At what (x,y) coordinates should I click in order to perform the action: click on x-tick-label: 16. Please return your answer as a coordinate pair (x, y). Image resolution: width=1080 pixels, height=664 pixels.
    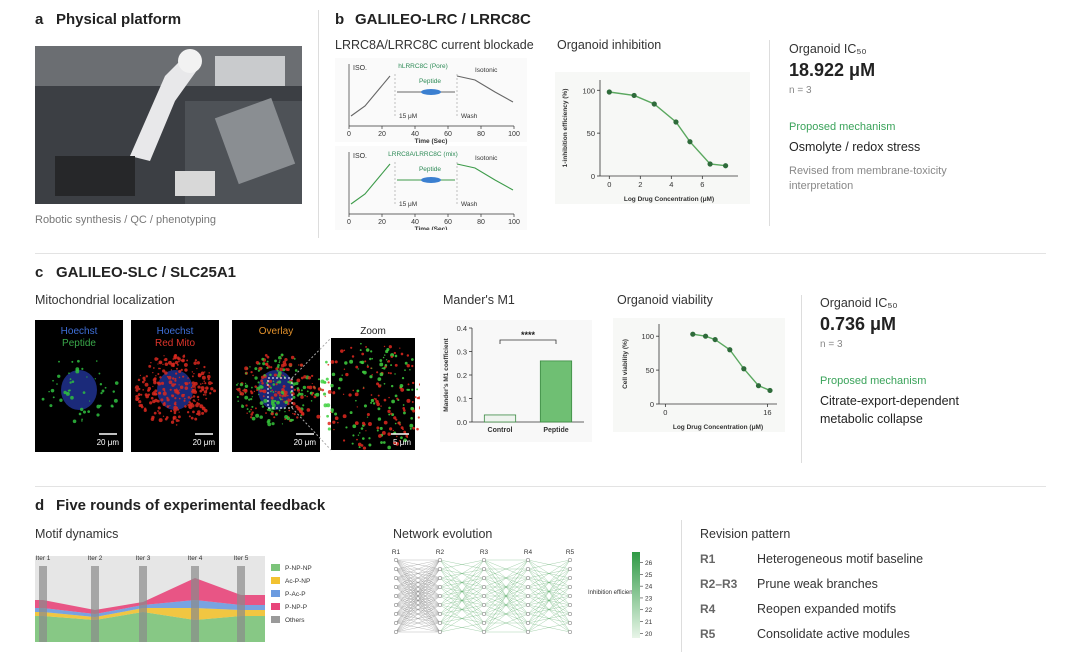
    Looking at the image, I should click on (767, 412).